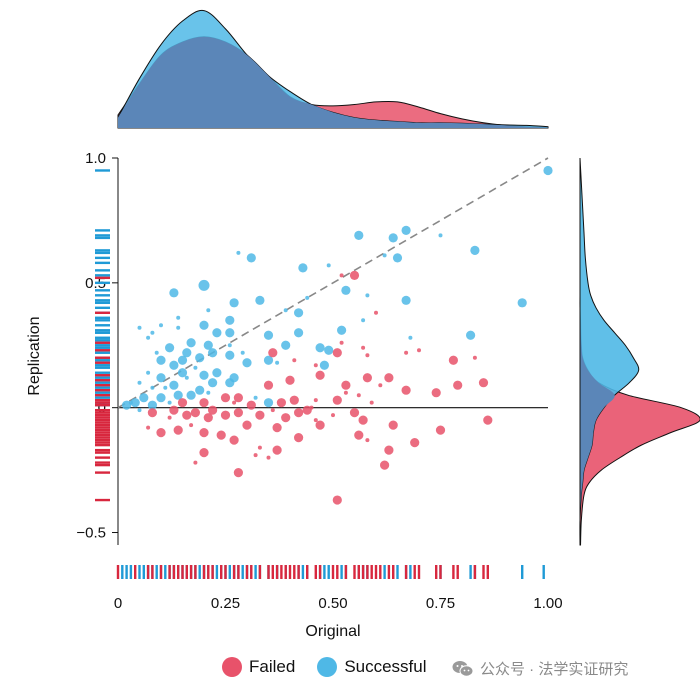 The height and width of the screenshot is (695, 700). Describe the element at coordinates (597, 351) in the screenshot. I see `density-right-overlap` at that location.